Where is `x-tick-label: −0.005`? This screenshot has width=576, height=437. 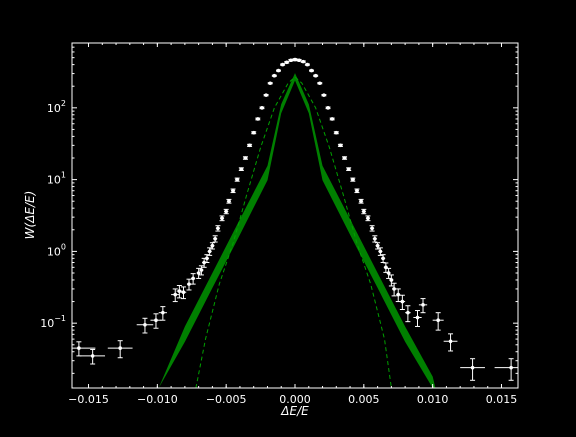 x-tick-label: −0.005 is located at coordinates (226, 399).